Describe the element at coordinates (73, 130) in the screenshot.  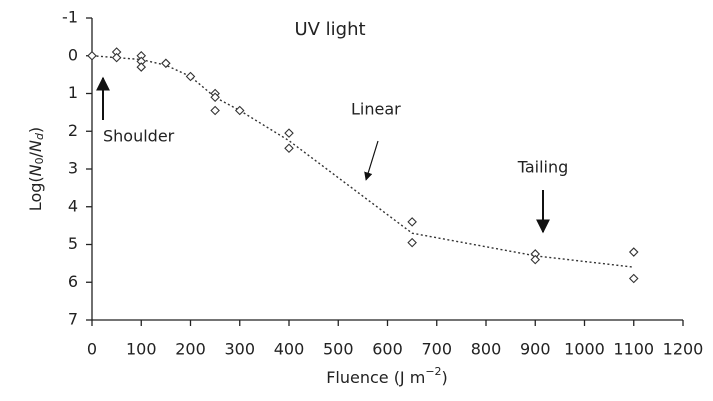
I see `y-tick-label: 2` at that location.